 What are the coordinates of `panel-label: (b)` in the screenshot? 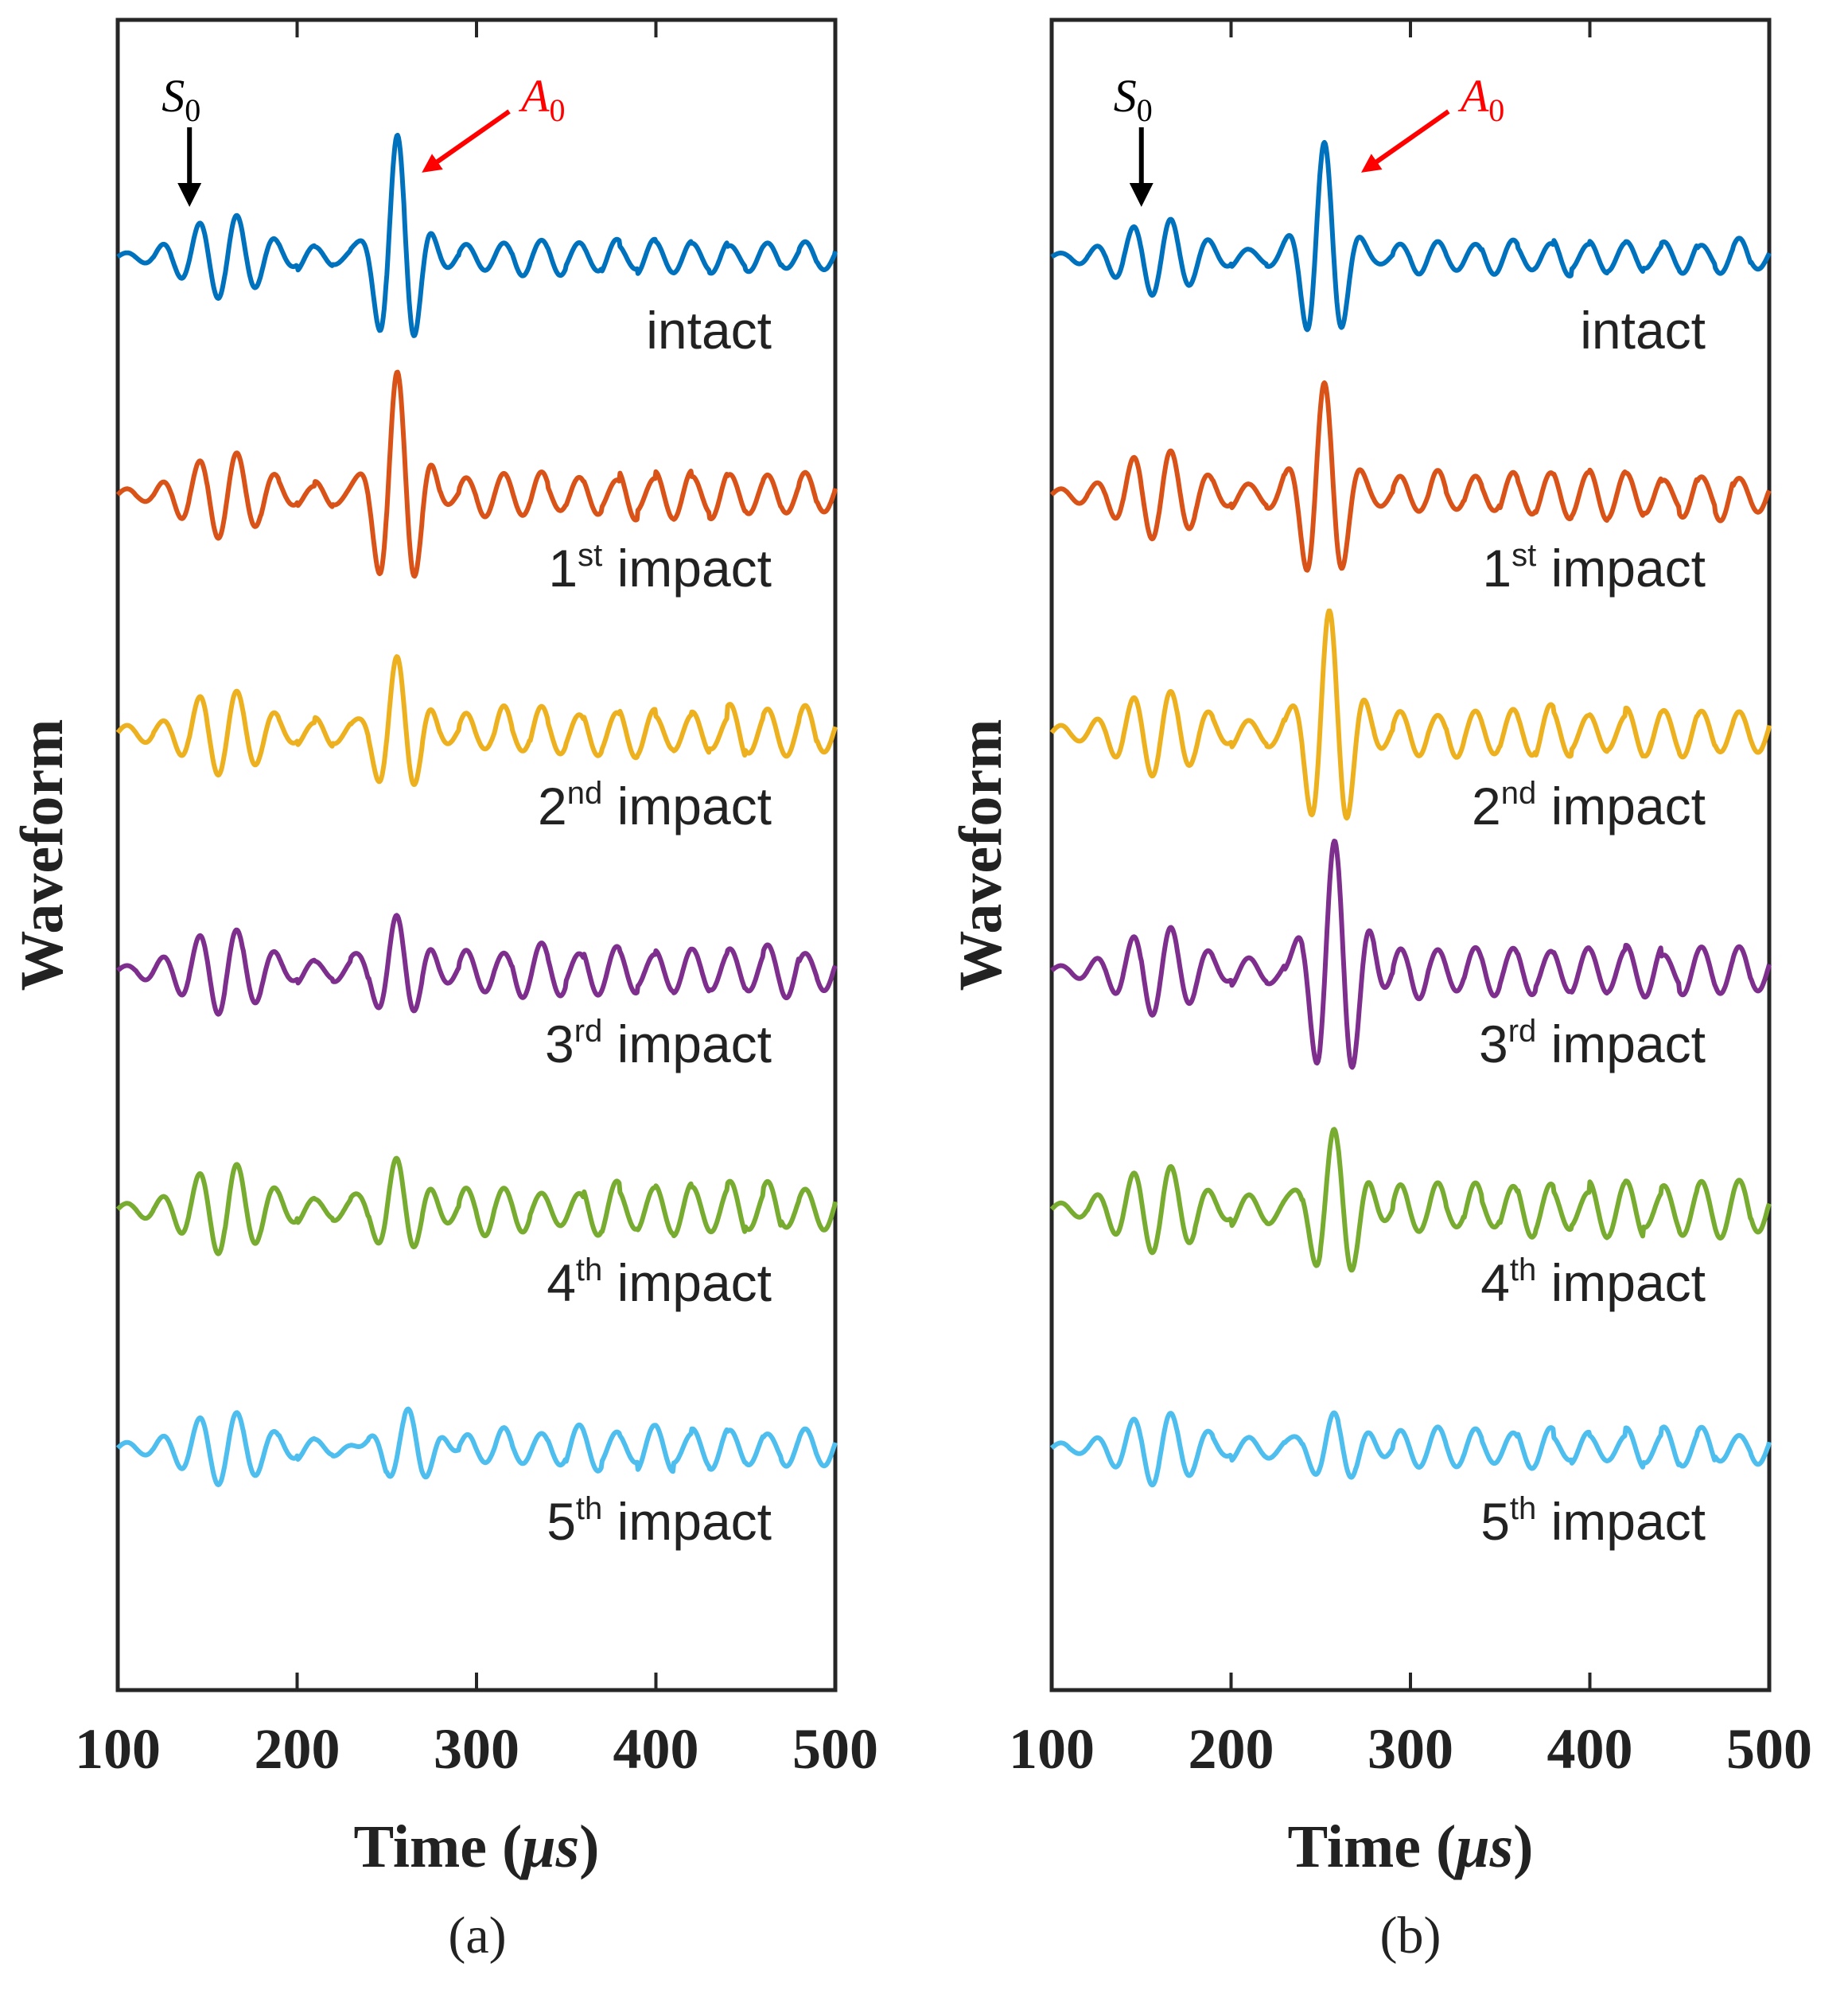 It's located at (1410, 1936).